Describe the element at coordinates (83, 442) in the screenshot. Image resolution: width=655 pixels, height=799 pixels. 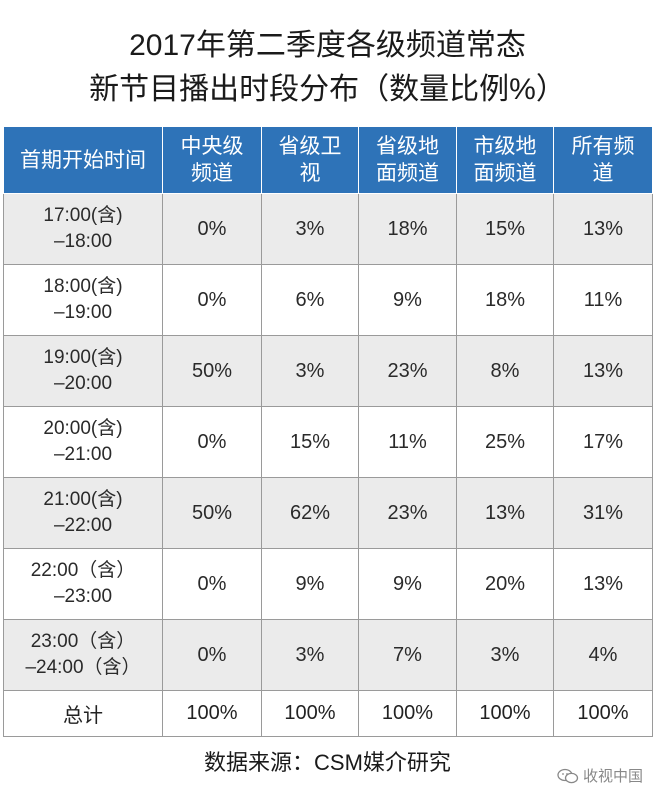
I see `row-time-label: 20:00(含) –21:00` at that location.